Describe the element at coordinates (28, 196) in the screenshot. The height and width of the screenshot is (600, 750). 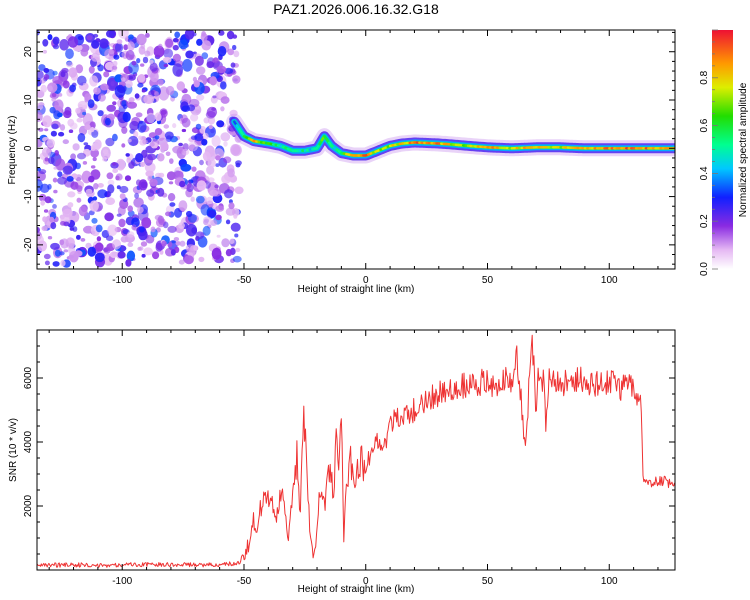
I see `spec-ytick-label: -10` at that location.